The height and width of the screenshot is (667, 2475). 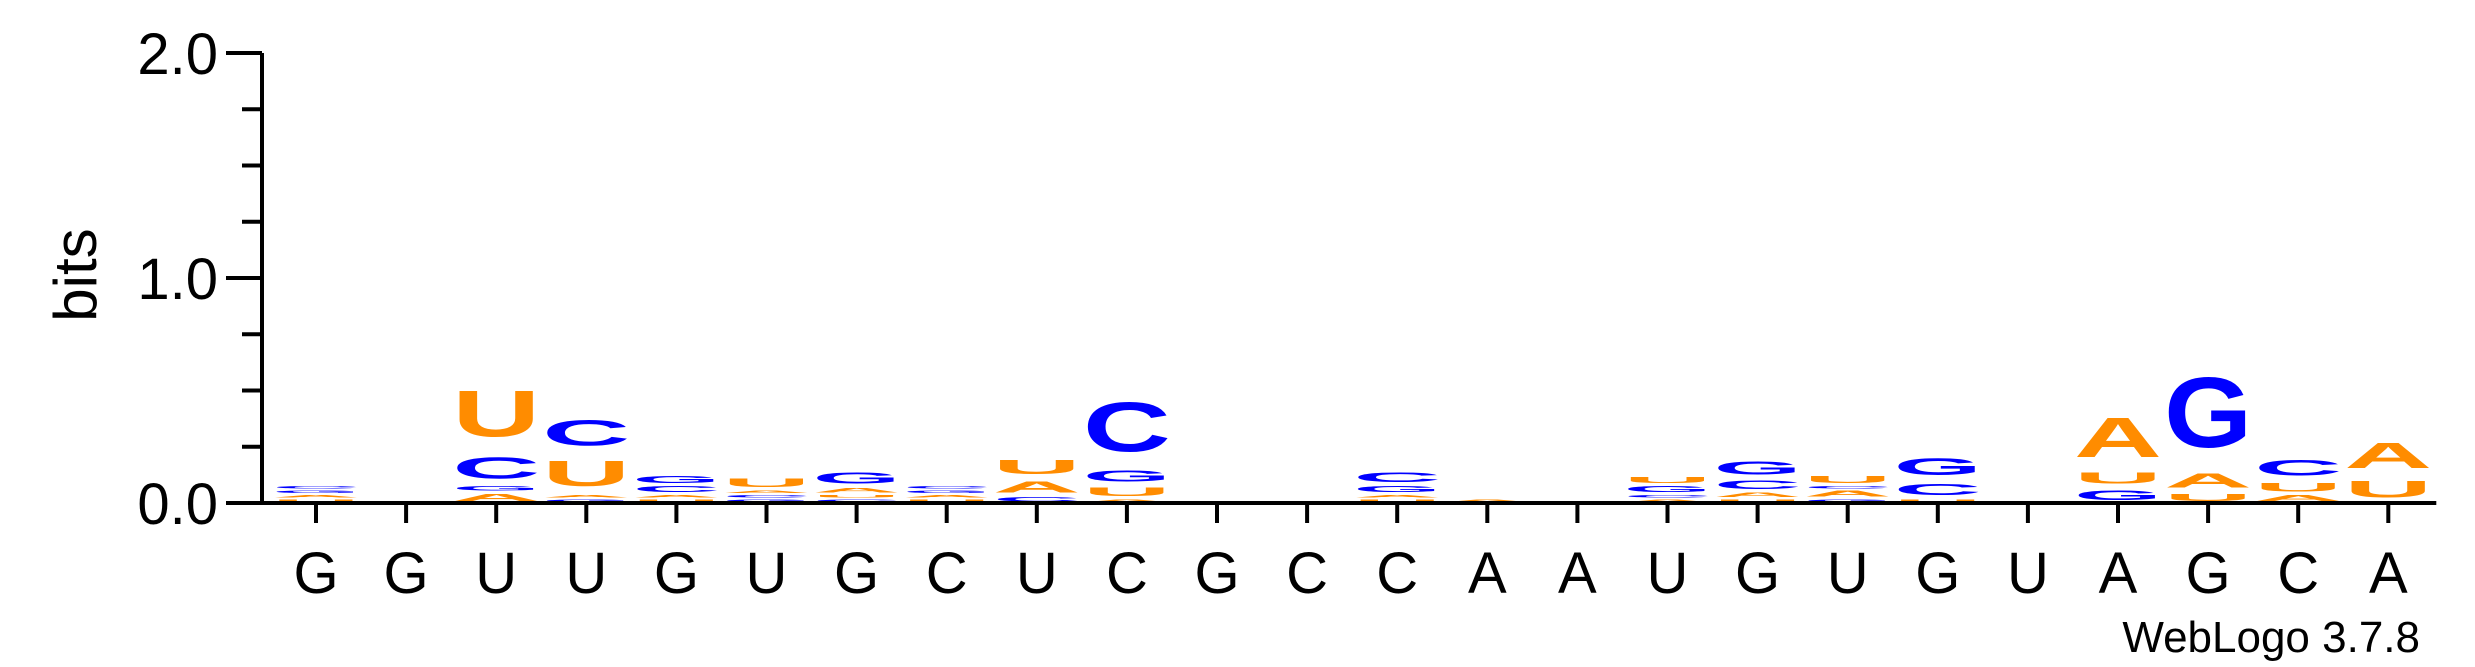 I want to click on y-axis: 0.0 1.0 2.0, so click(x=200, y=279).